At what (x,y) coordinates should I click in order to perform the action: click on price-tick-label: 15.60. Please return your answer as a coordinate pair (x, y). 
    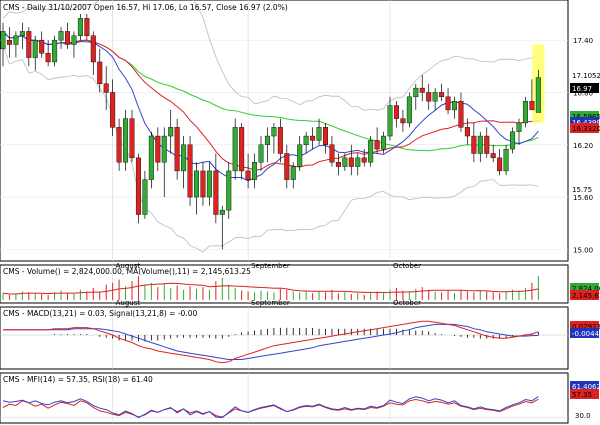
    Looking at the image, I should click on (583, 198).